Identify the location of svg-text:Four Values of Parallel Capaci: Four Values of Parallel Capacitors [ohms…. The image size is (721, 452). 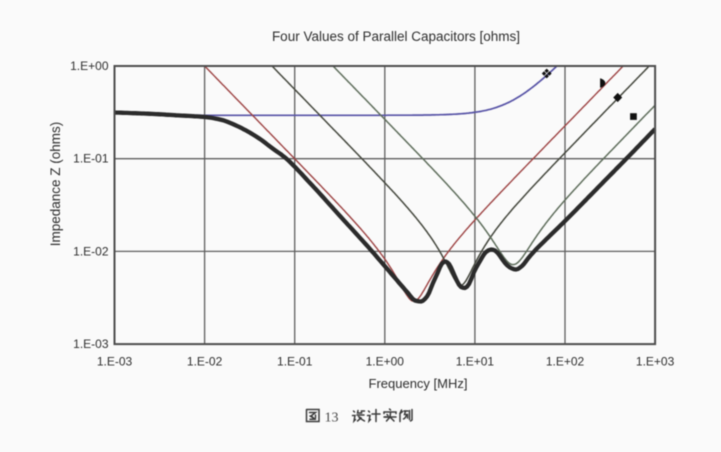
(396, 36).